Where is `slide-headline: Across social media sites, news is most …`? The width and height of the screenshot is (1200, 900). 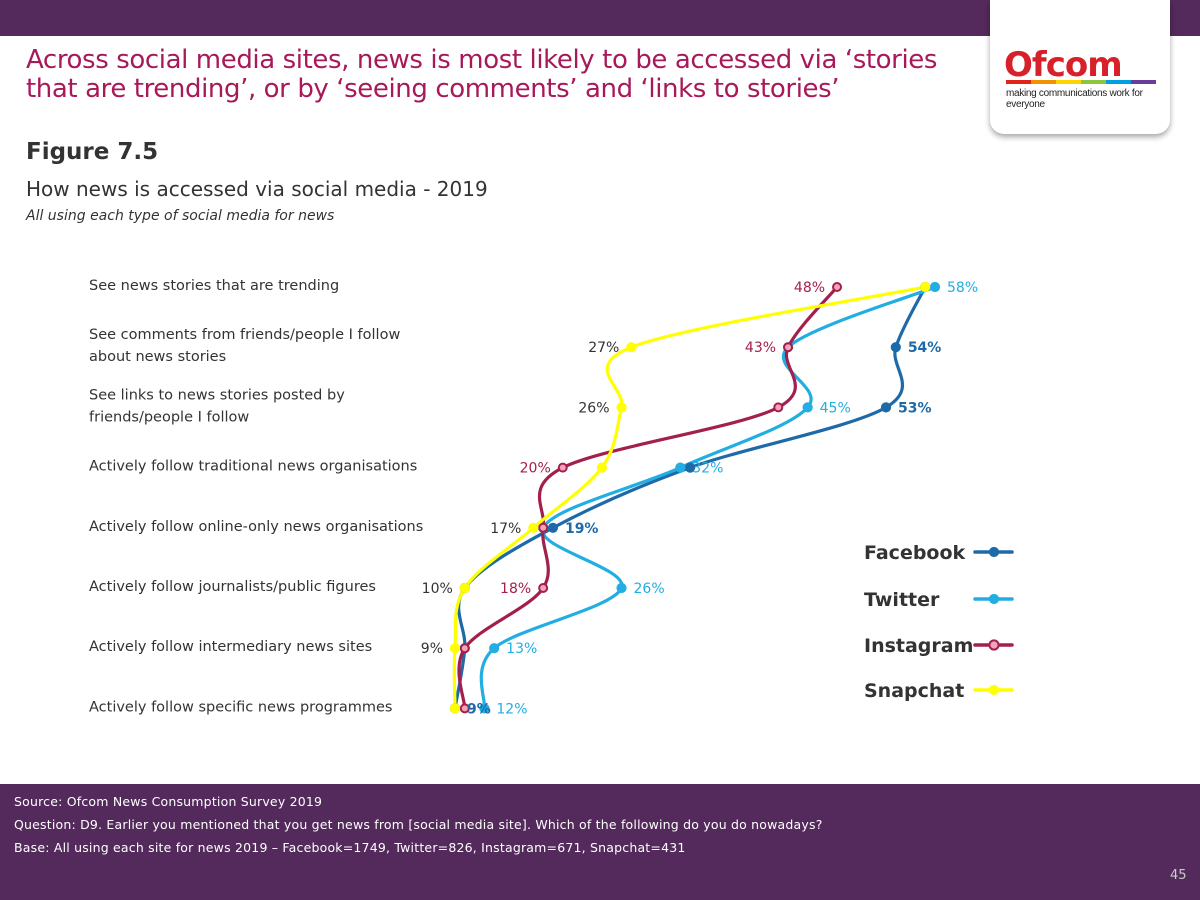 slide-headline: Across social media sites, news is most … is located at coordinates (482, 74).